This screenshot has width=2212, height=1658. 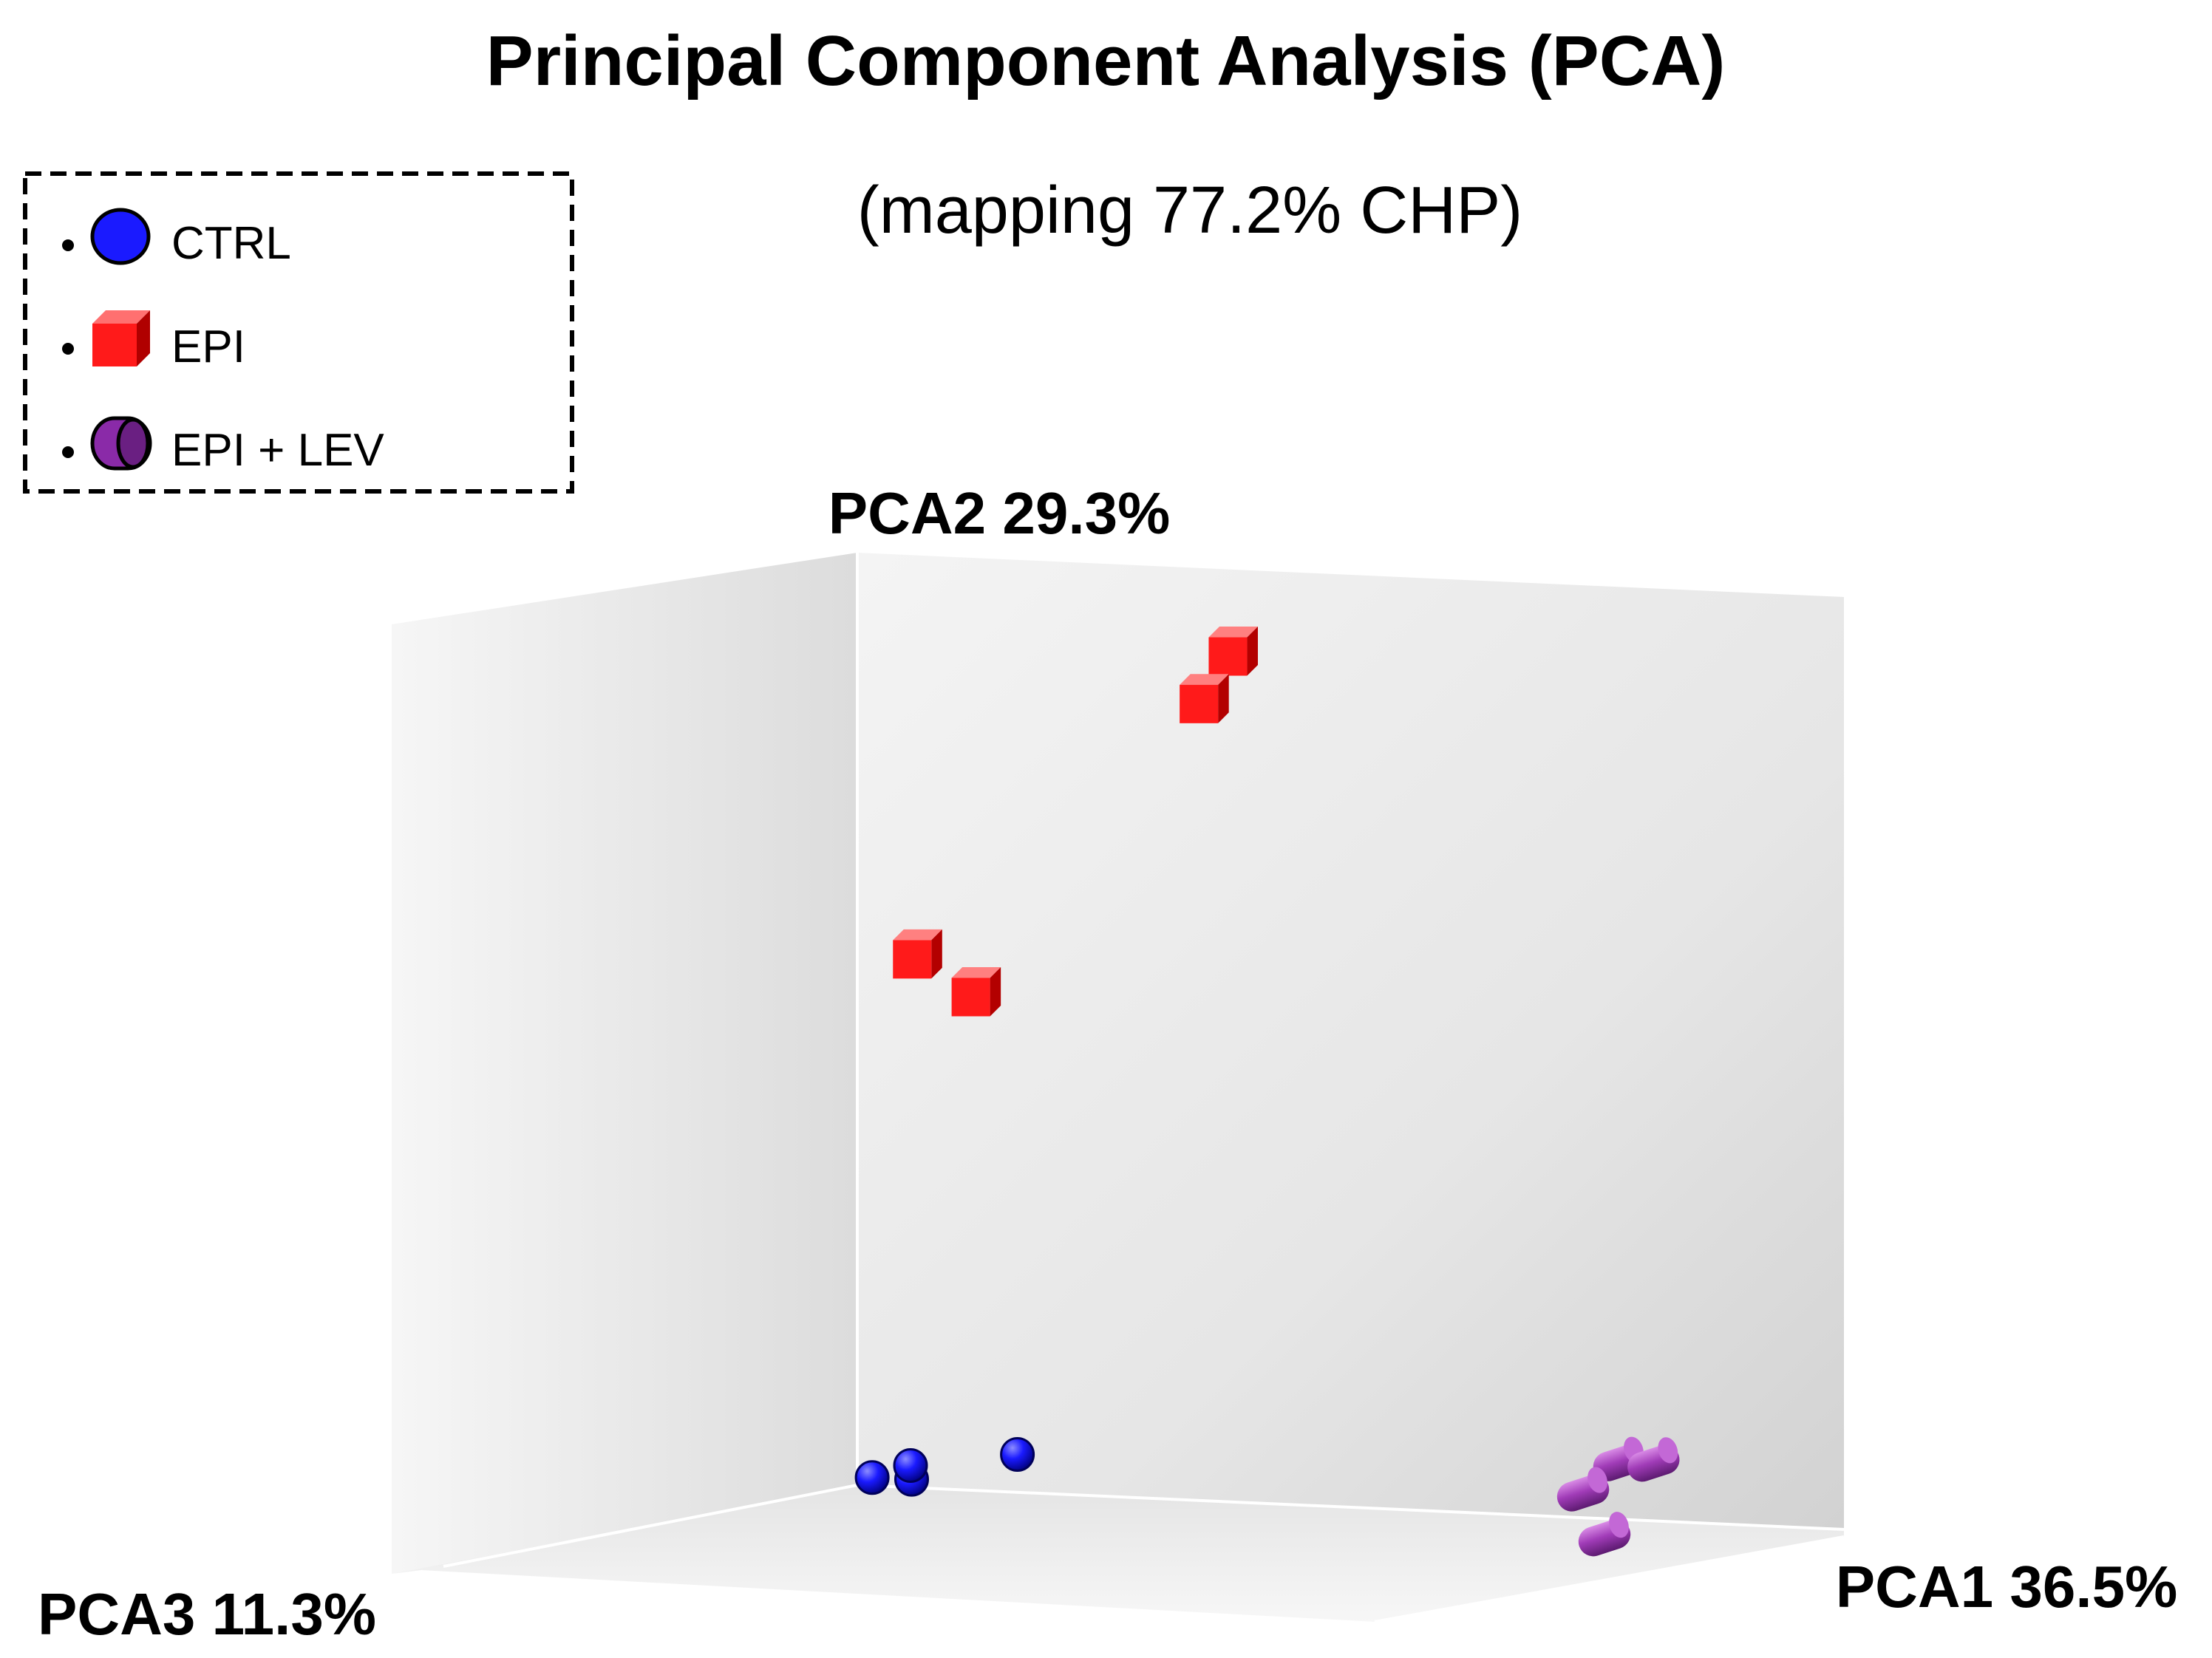 I want to click on legend: CTRL EPI EPI + LEV, so click(x=298, y=332).